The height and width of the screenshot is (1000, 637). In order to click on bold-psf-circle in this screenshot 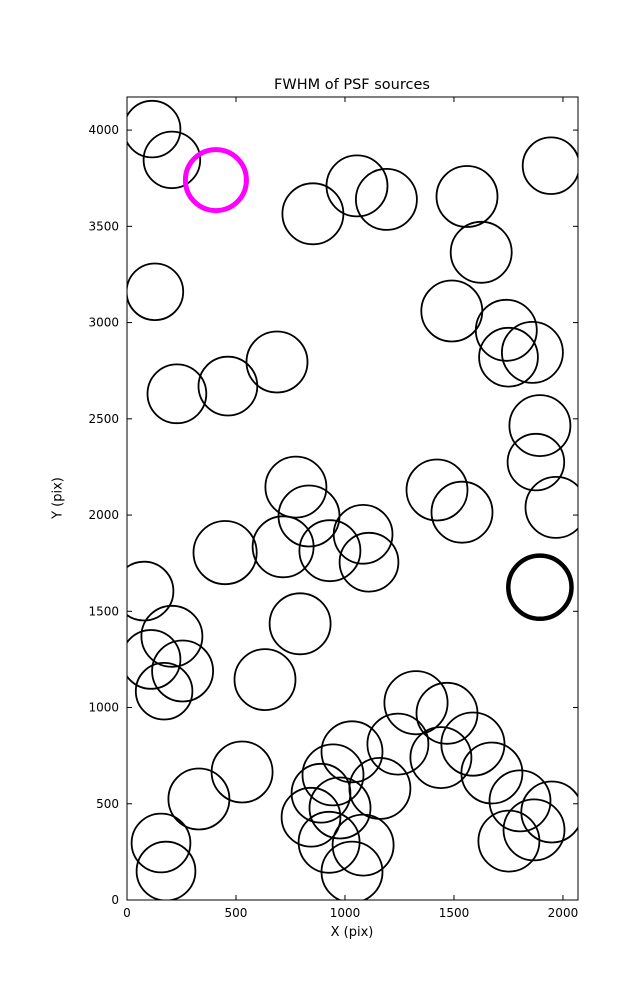, I will do `click(540, 587)`.